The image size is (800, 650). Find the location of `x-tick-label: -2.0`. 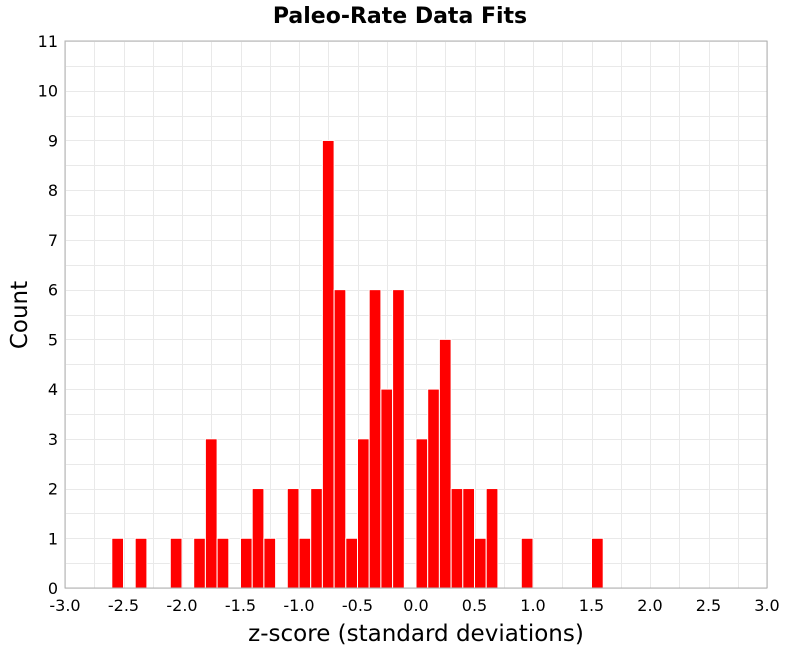

x-tick-label: -2.0 is located at coordinates (181, 605).